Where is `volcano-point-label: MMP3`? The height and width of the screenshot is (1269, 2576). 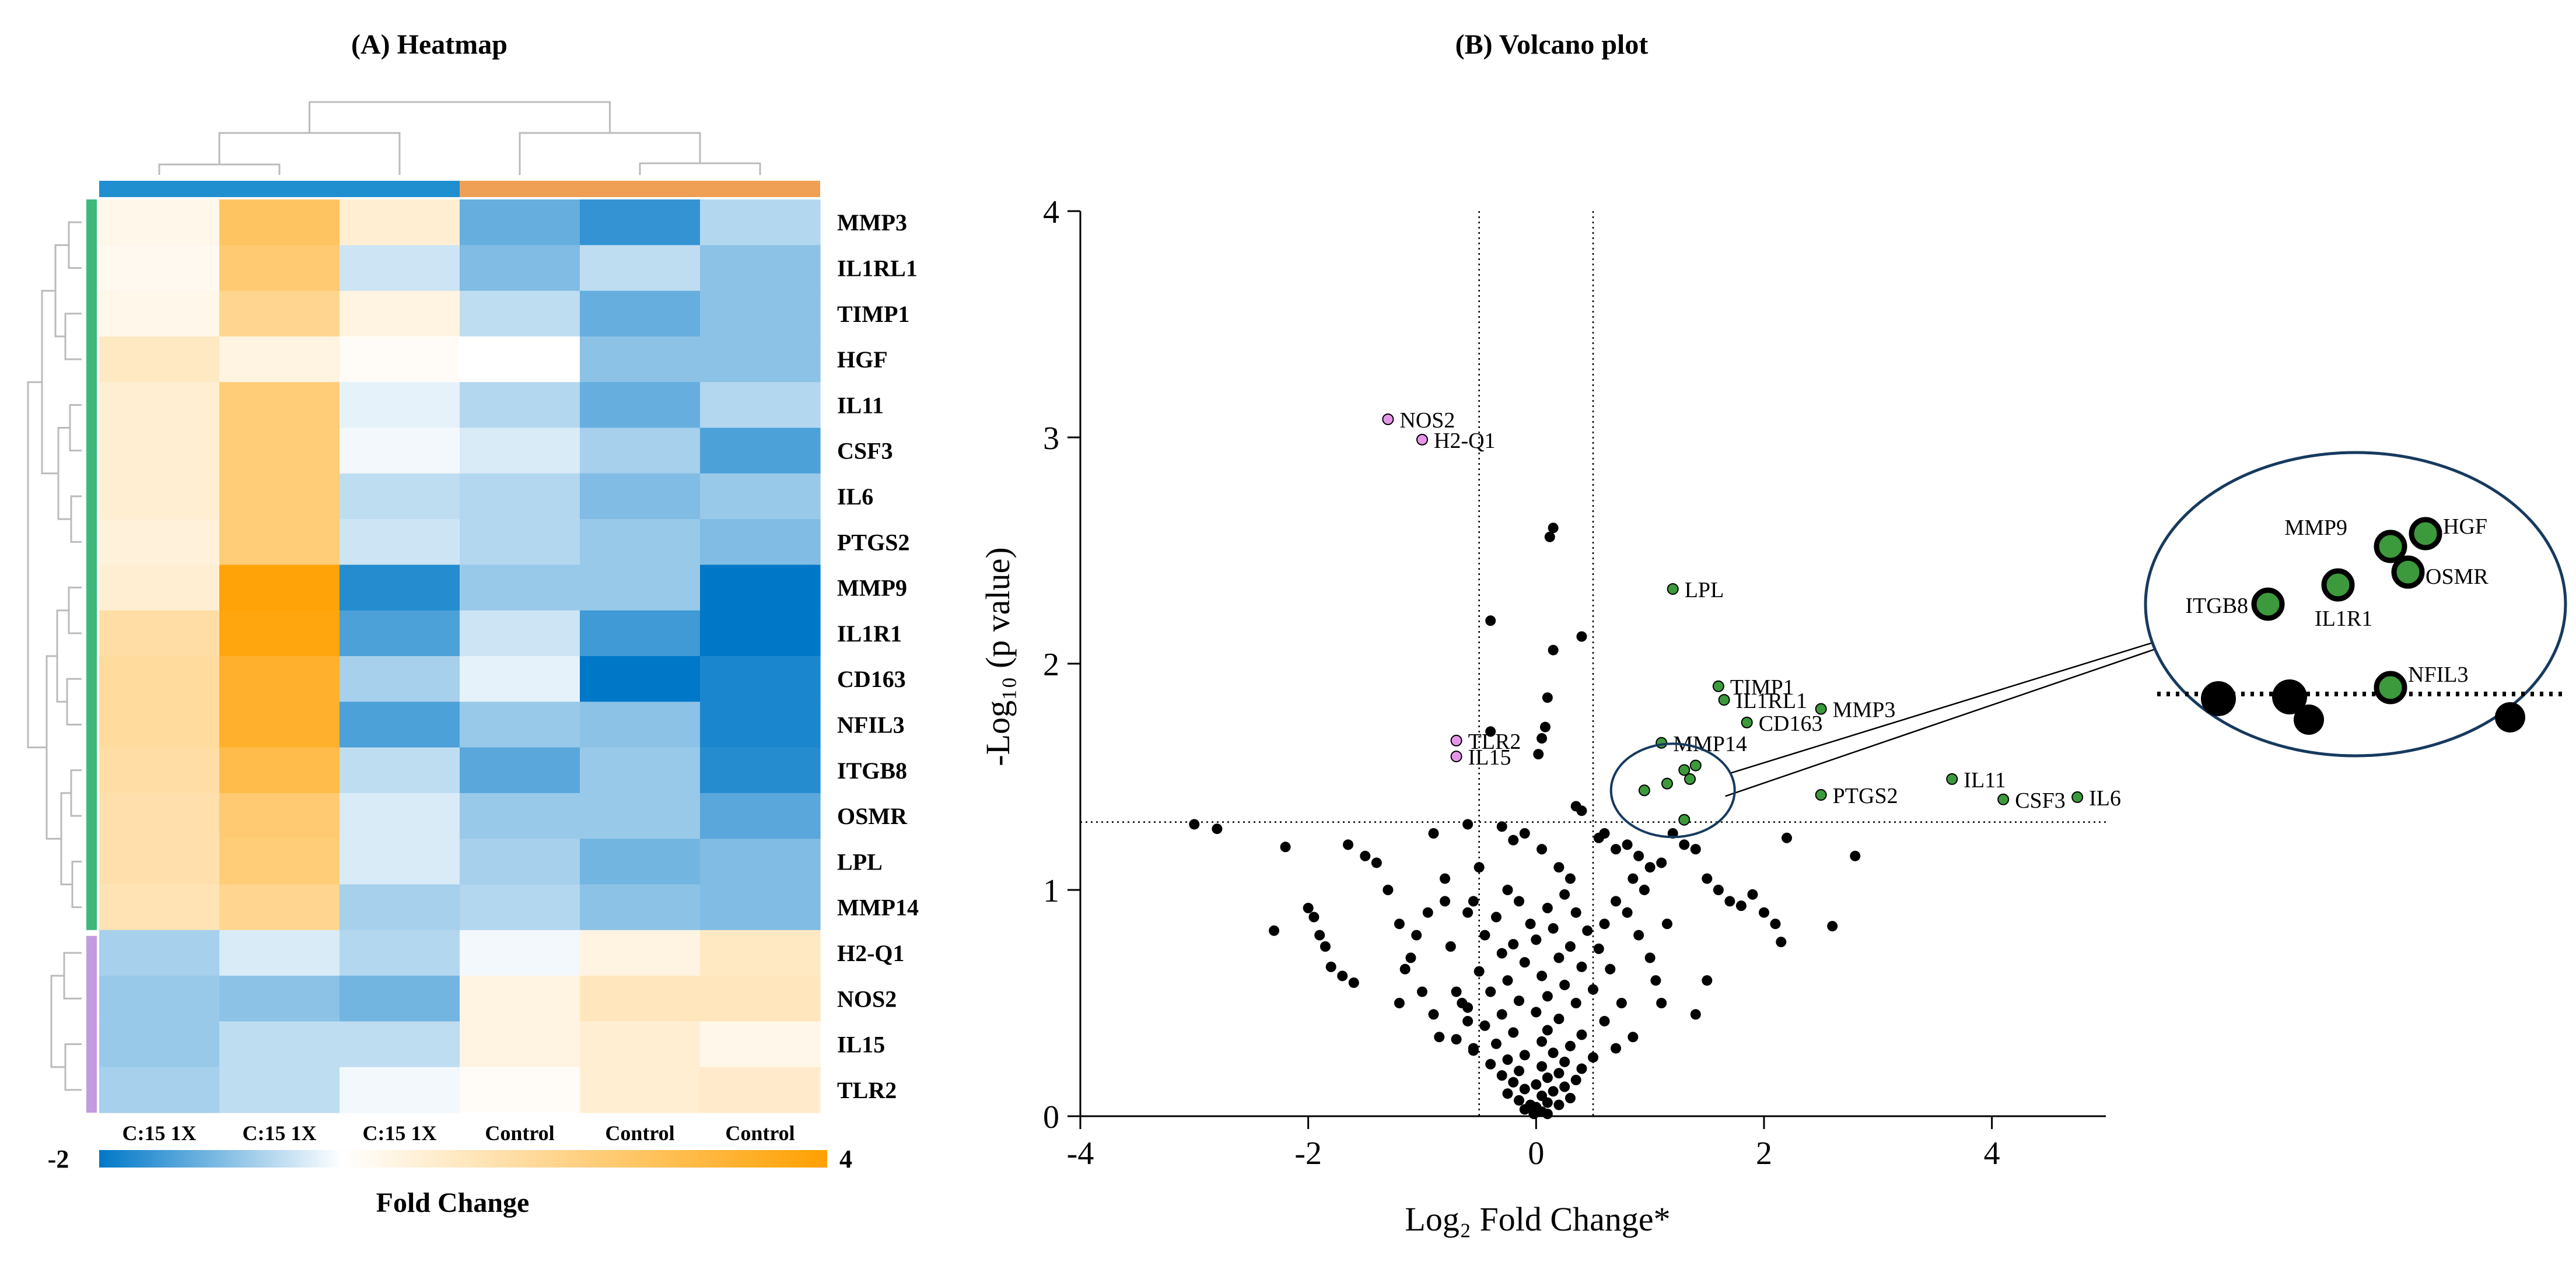 volcano-point-label: MMP3 is located at coordinates (1864, 710).